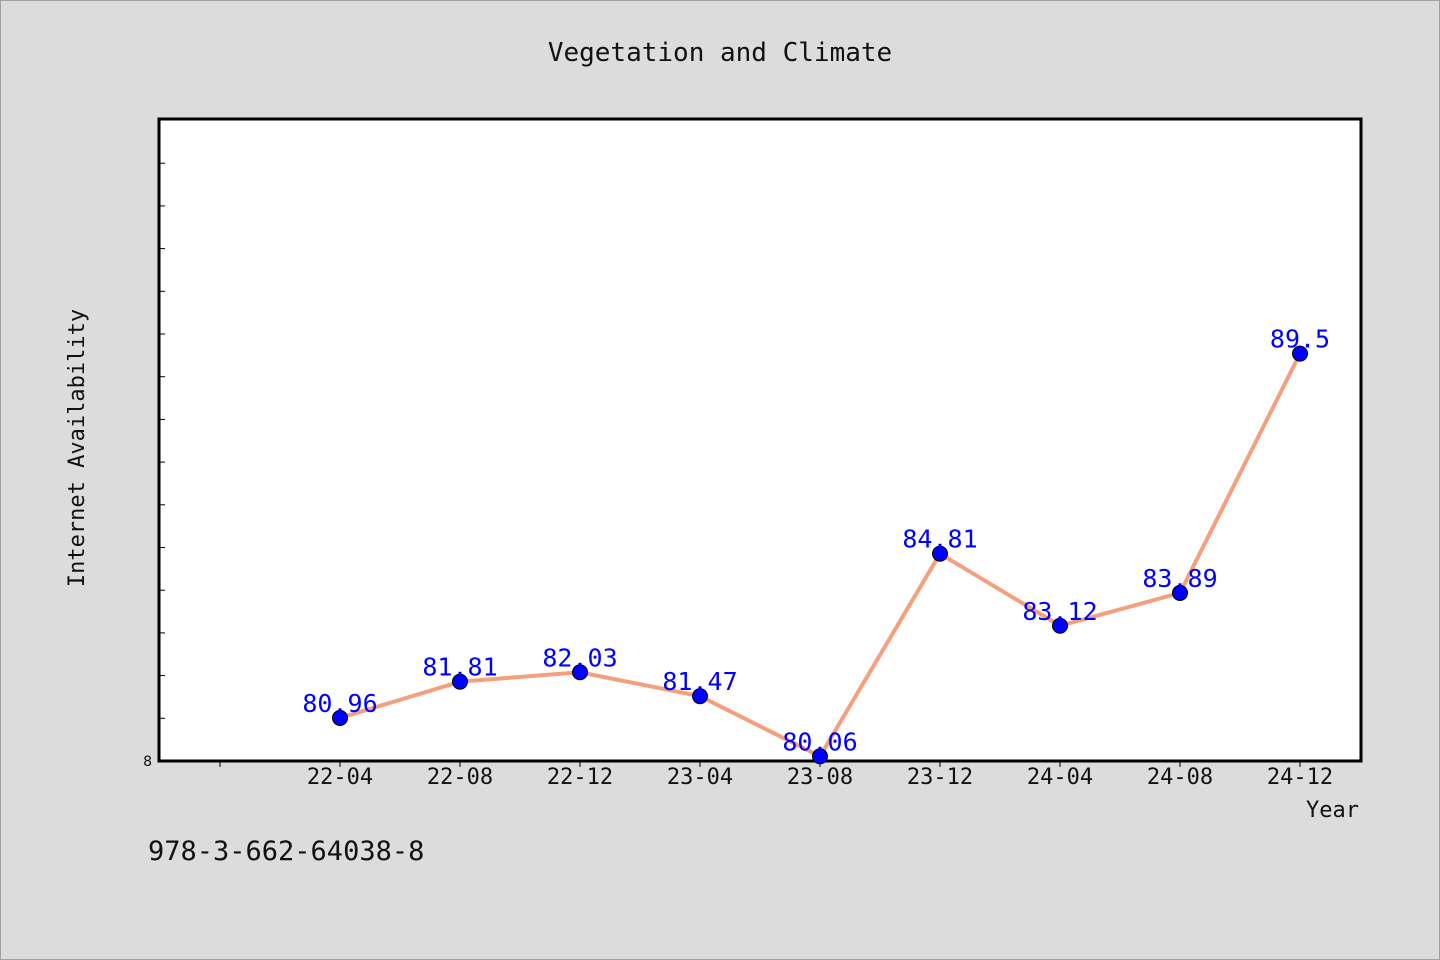 The width and height of the screenshot is (1440, 960). What do you see at coordinates (1059, 611) in the screenshot?
I see `data-label: 83.12` at bounding box center [1059, 611].